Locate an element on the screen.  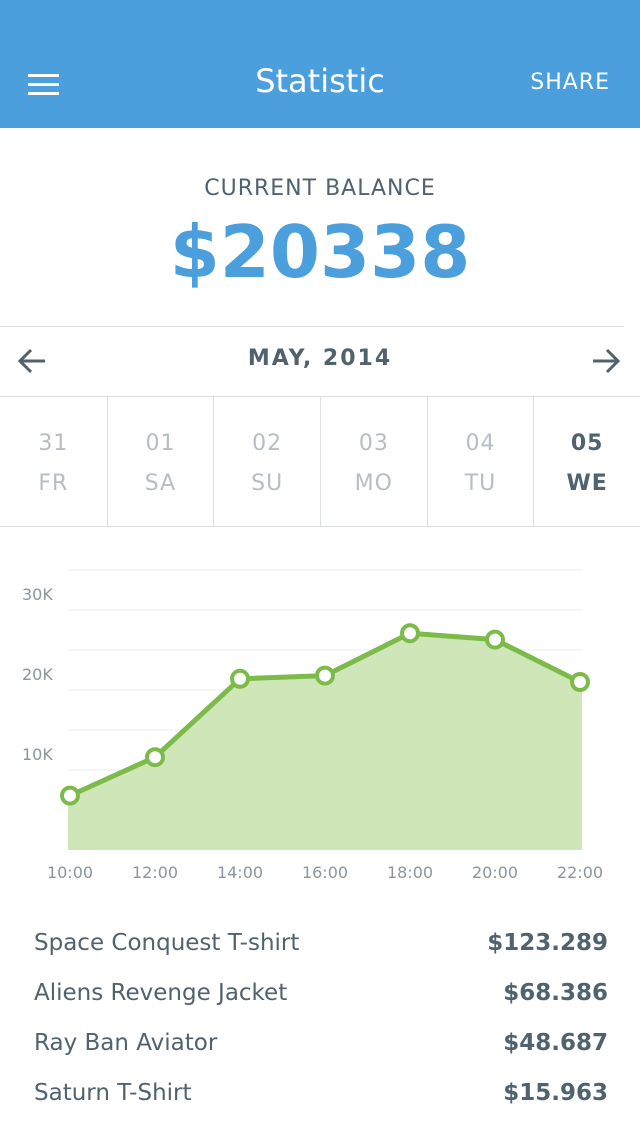
day-date: 05 is located at coordinates (587, 443).